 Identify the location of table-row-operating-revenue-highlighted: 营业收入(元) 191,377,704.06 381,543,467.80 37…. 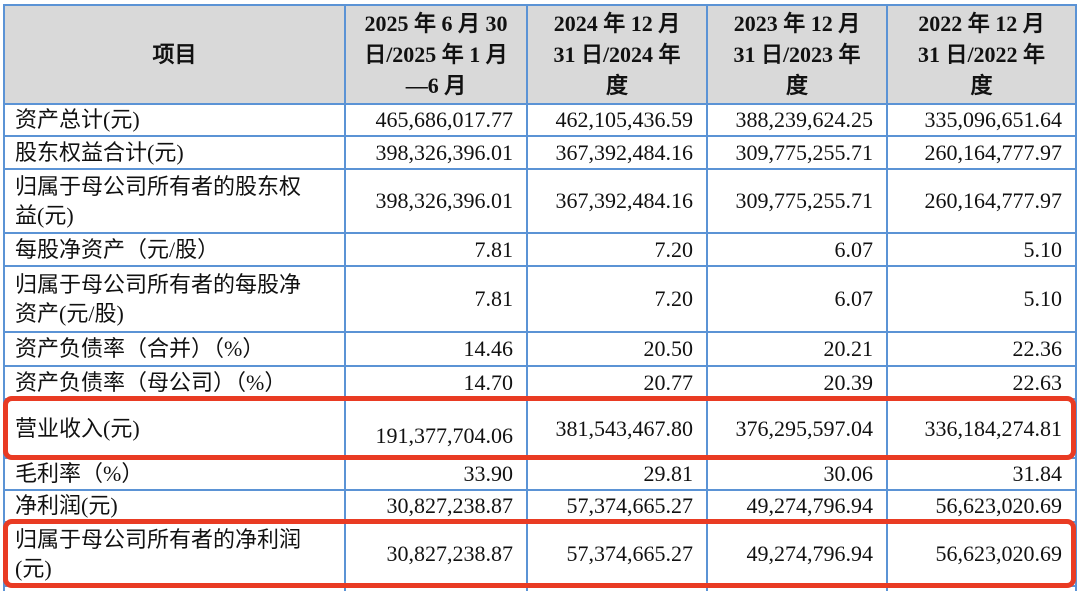
(539, 428).